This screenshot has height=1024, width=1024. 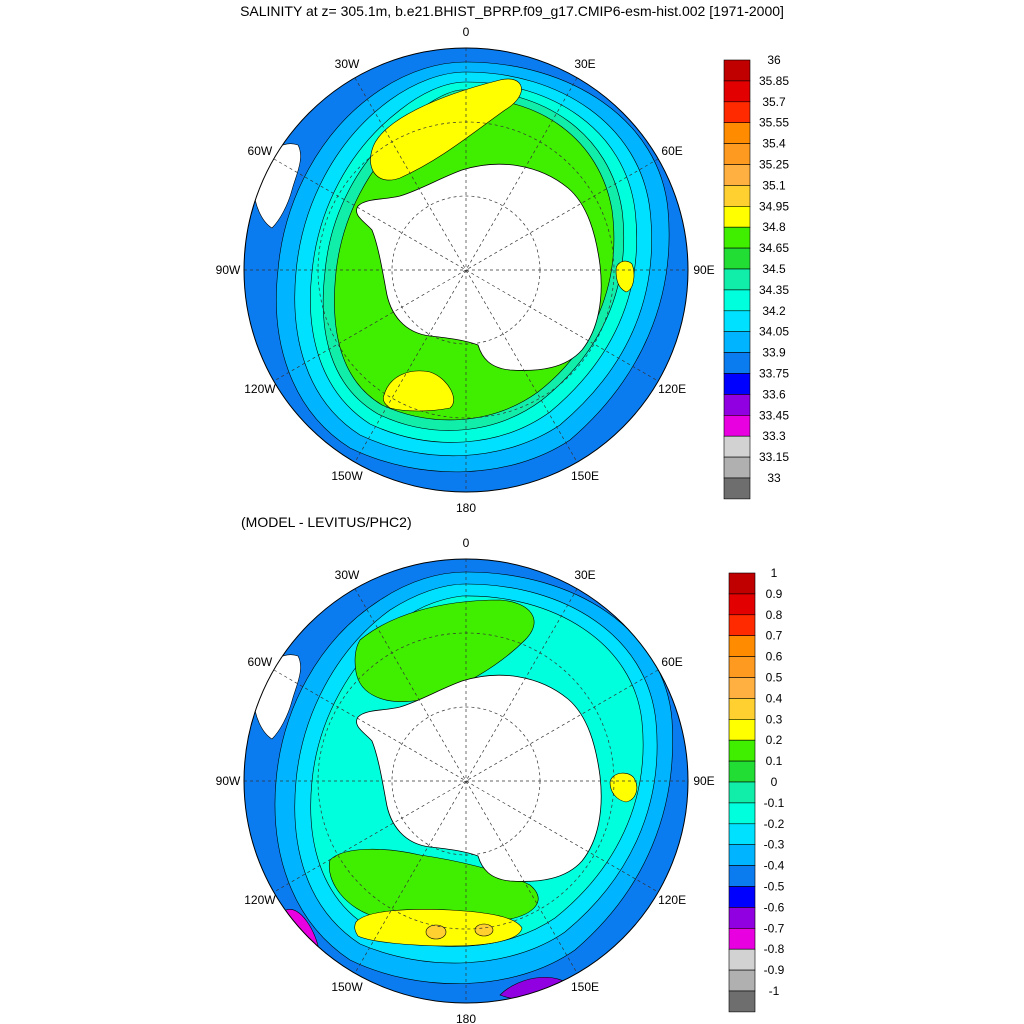 What do you see at coordinates (774, 478) in the screenshot?
I see `colorbar-tick-label: 33` at bounding box center [774, 478].